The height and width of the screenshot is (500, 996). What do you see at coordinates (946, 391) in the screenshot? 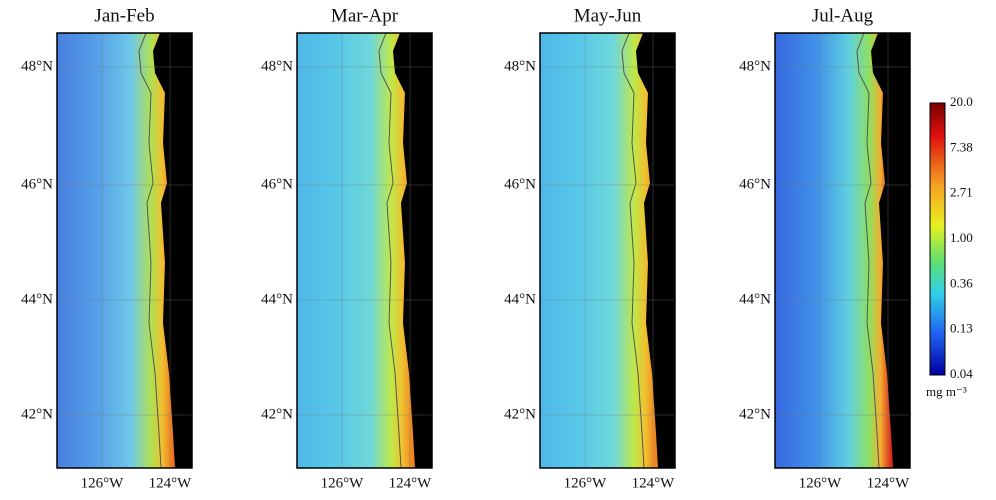
I see `colorbar-unit: mg m⁻³` at bounding box center [946, 391].